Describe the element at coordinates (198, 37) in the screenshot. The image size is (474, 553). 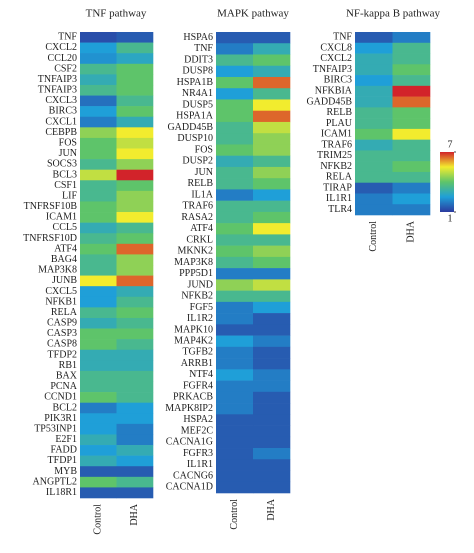
I see `row-label: HSPA6` at that location.